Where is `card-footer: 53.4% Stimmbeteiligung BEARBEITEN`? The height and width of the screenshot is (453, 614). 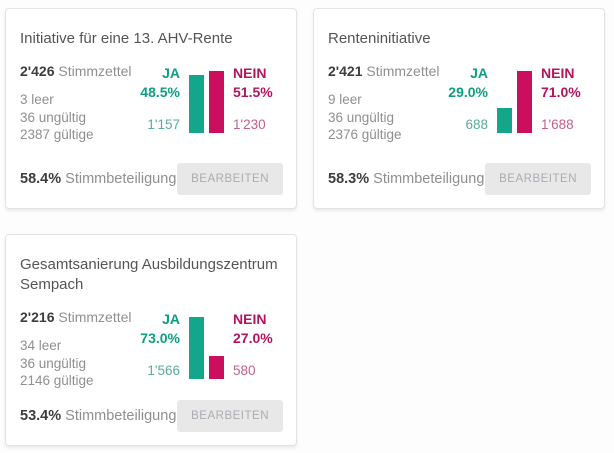
card-footer: 53.4% Stimmbeteiligung BEARBEITEN is located at coordinates (151, 416).